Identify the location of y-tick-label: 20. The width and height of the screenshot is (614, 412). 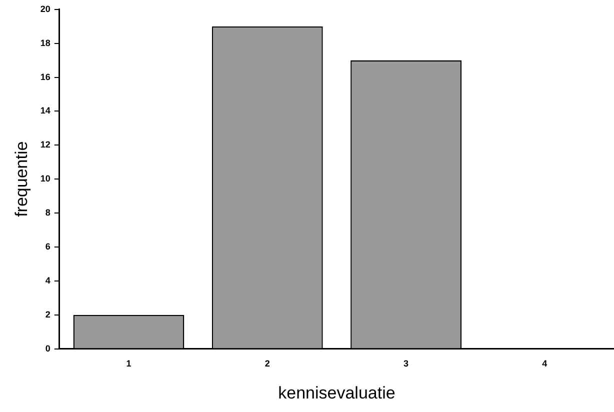
(45, 9).